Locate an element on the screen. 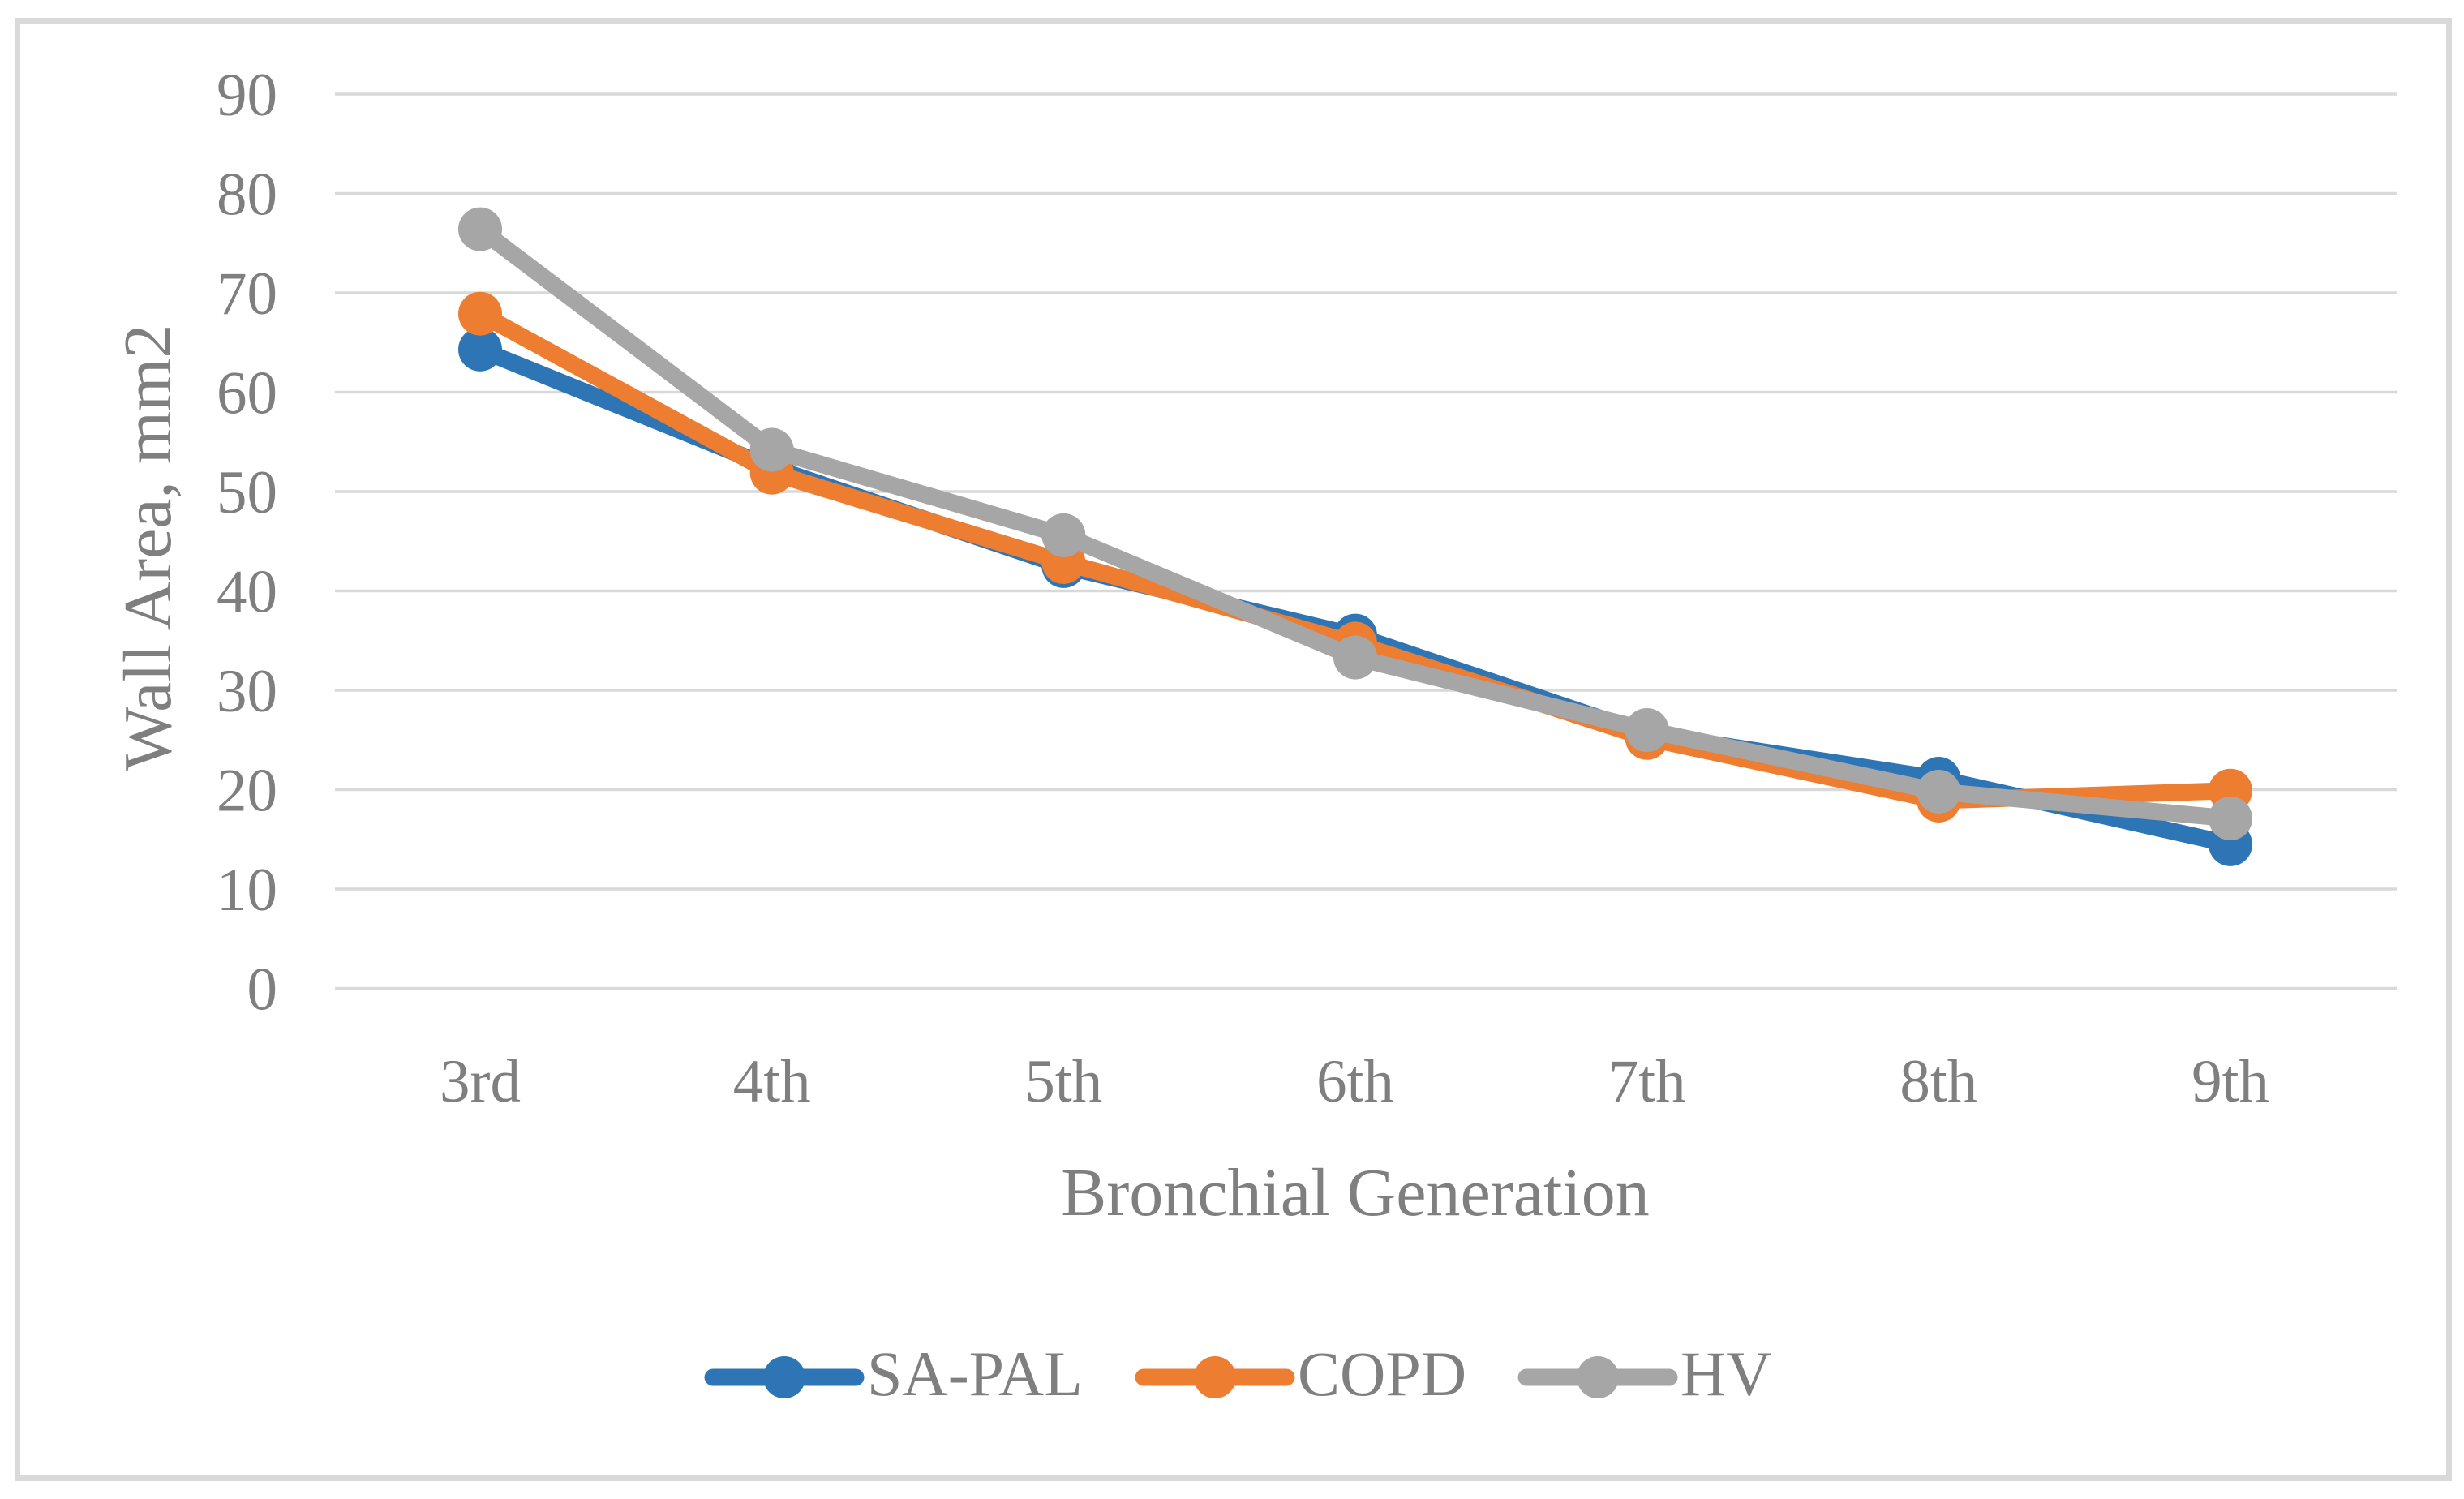  legend-label-SA-PAL: SA-PAL is located at coordinates (975, 1373).